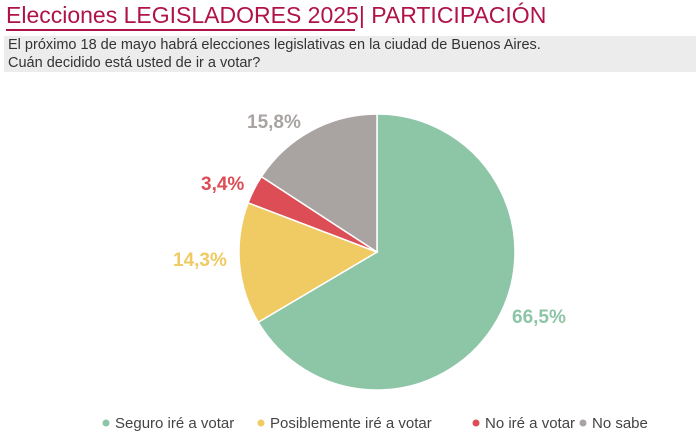 The image size is (700, 439). What do you see at coordinates (106, 423) in the screenshot?
I see `legend-marker-seguro-ire-a-votar` at bounding box center [106, 423].